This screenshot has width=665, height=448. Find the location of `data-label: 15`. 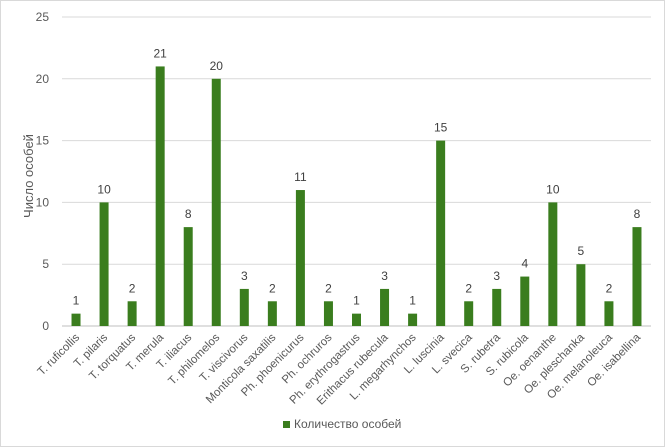

data-label: 15 is located at coordinates (441, 128).